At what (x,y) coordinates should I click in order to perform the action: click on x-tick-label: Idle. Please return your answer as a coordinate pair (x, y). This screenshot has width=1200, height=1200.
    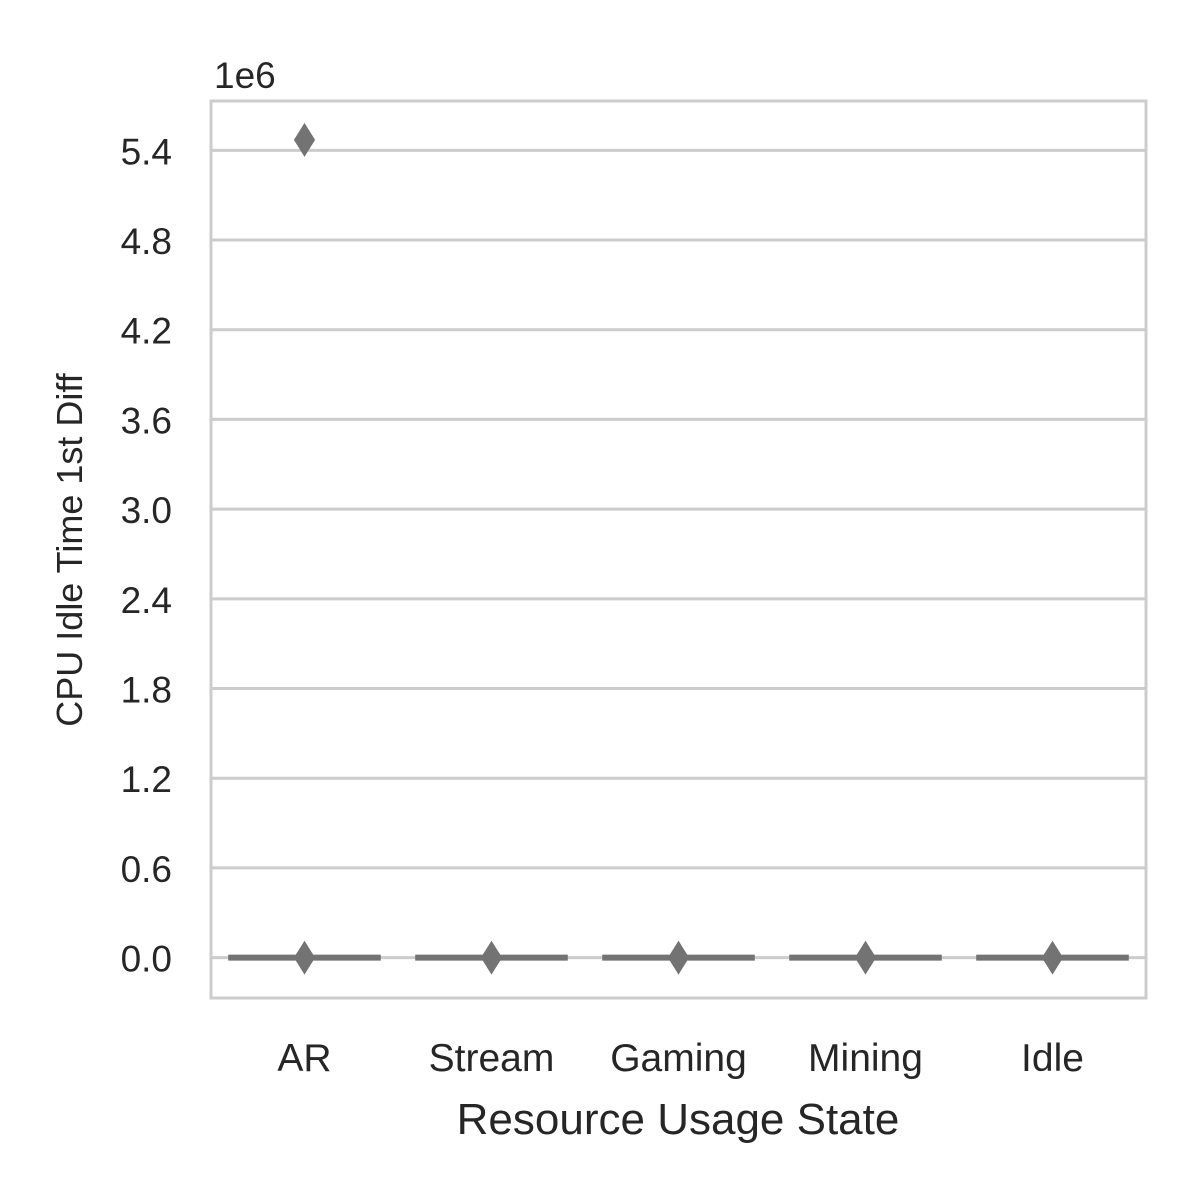
    Looking at the image, I should click on (1052, 1058).